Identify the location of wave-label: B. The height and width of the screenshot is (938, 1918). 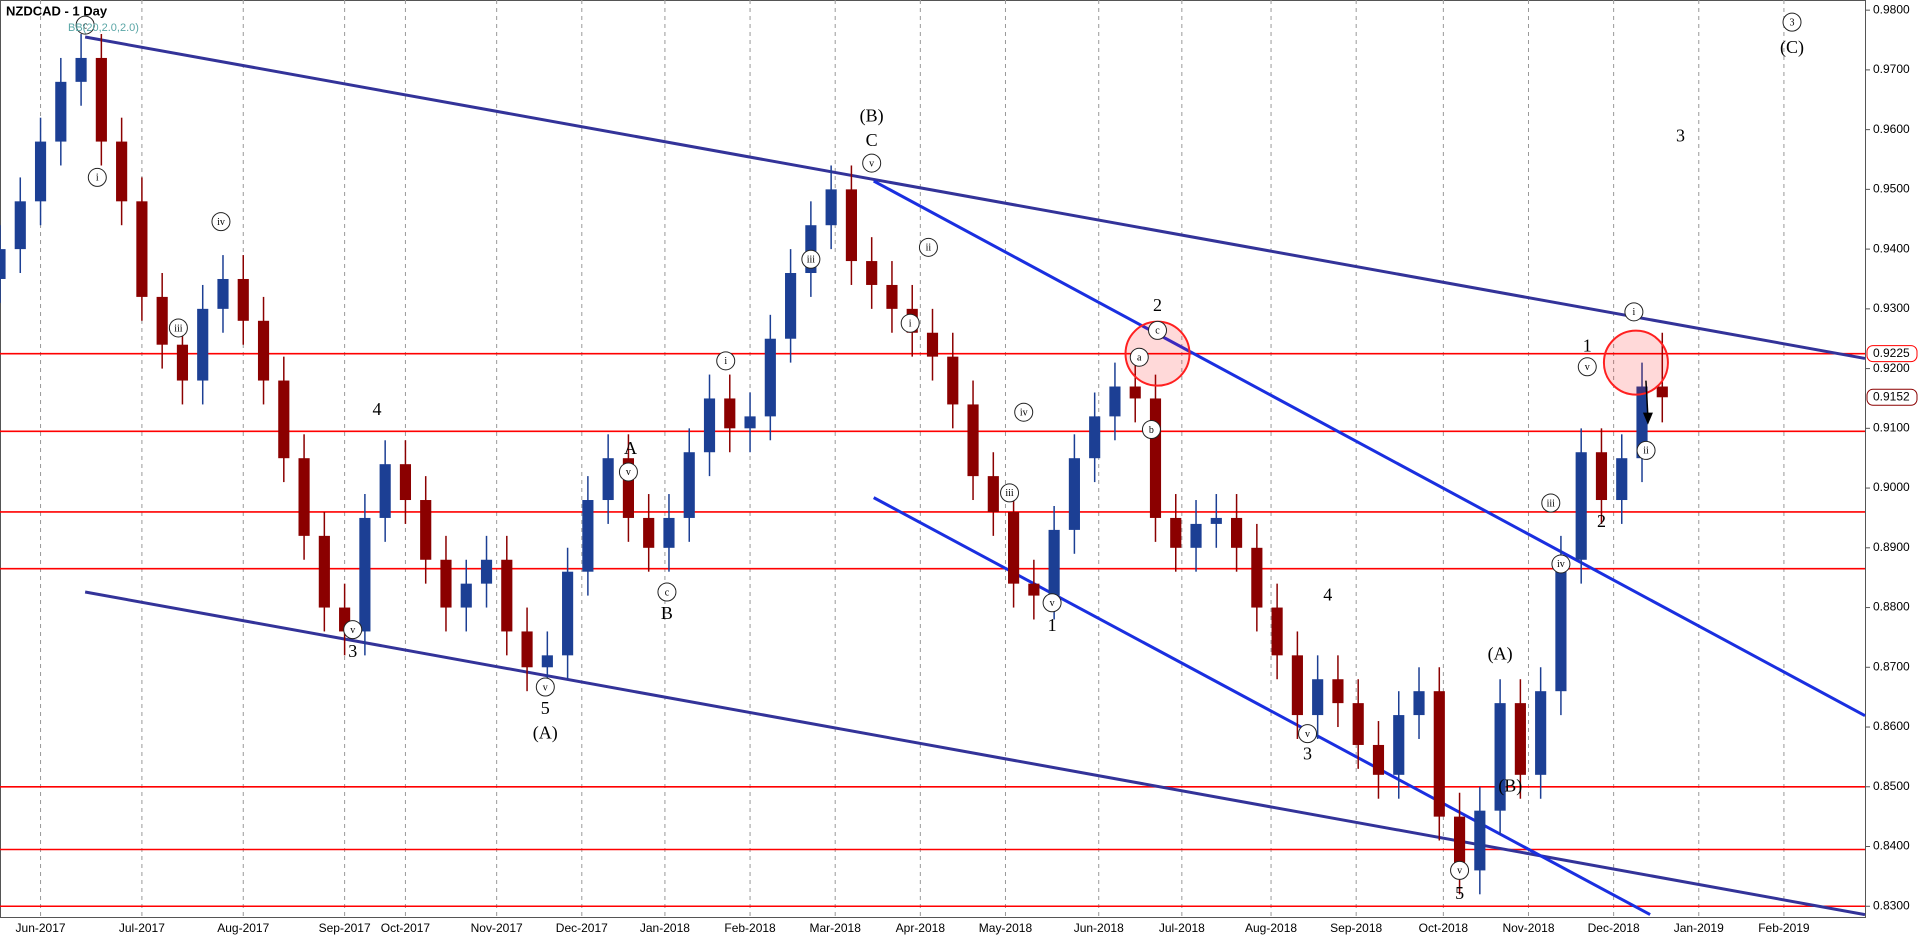
(667, 613).